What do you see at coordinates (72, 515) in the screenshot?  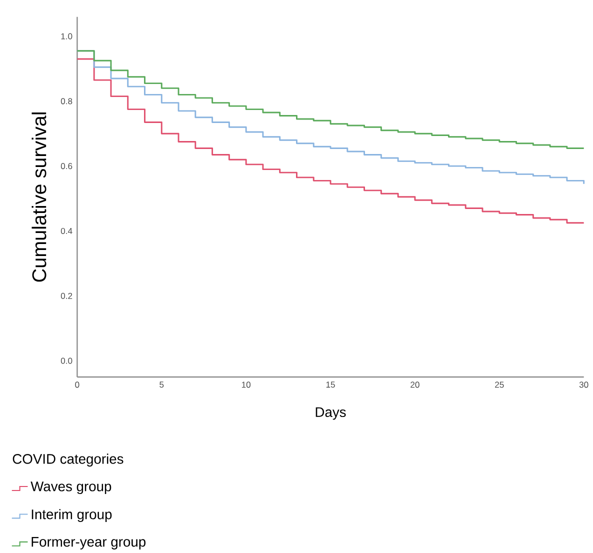 I see `legend-label: Interim group` at bounding box center [72, 515].